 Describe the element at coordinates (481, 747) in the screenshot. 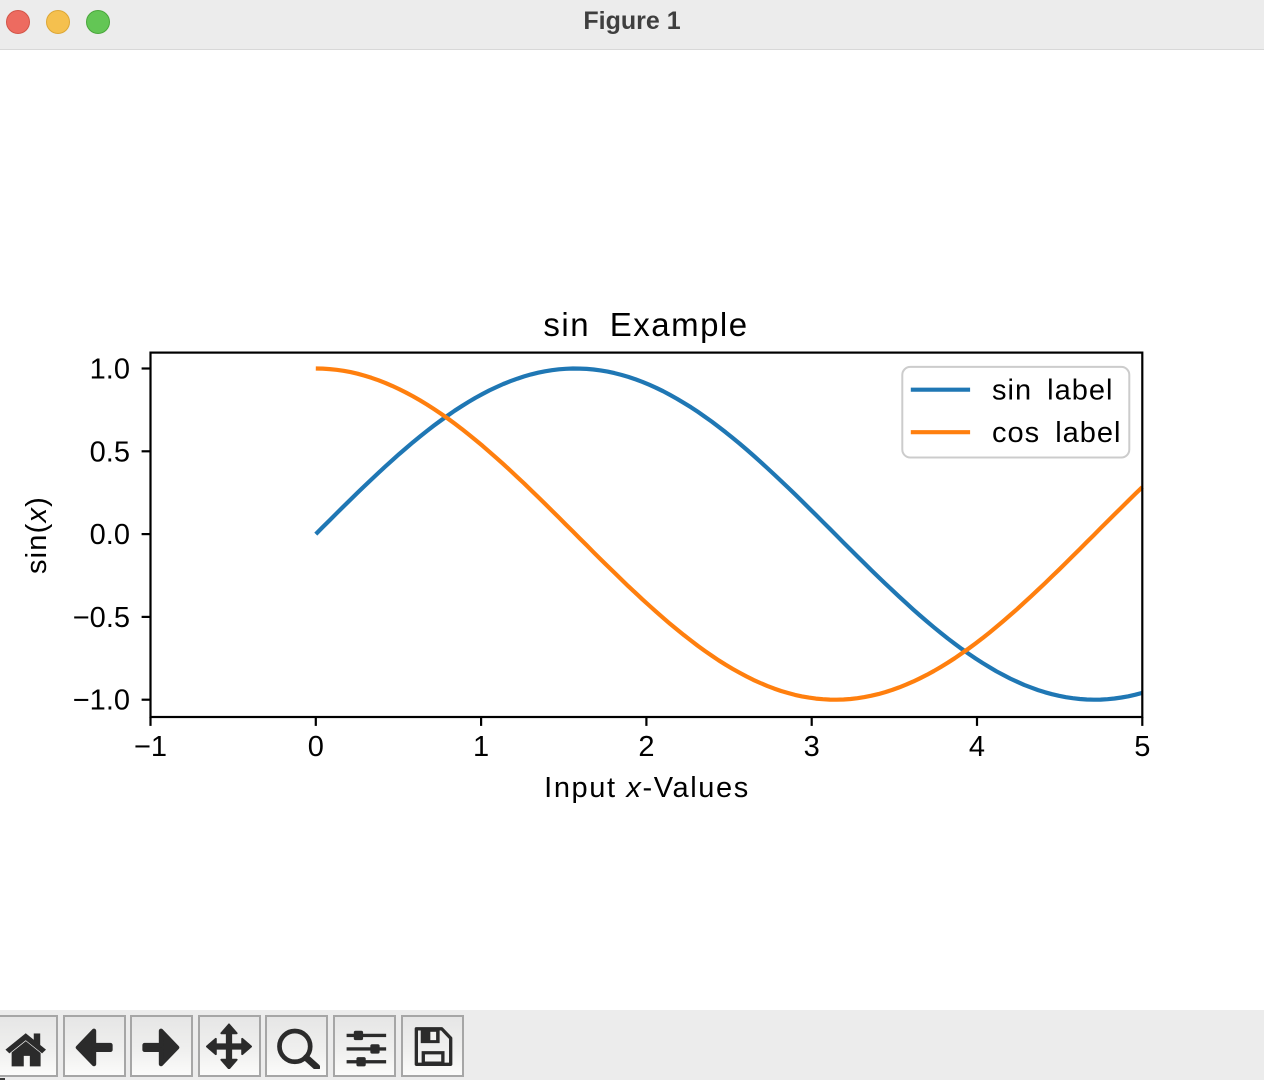

I see `svg-text: 1` at that location.